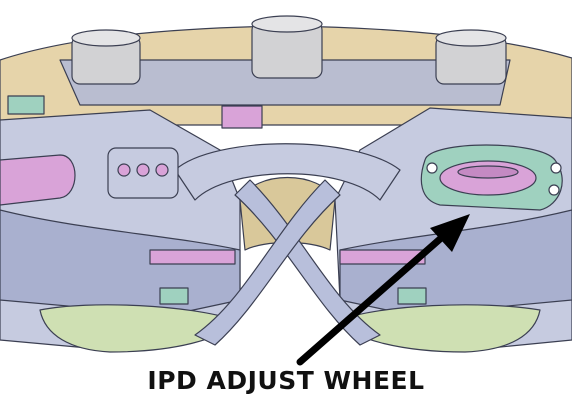  What do you see at coordinates (287, 47) in the screenshot?
I see `center-cap` at bounding box center [287, 47].